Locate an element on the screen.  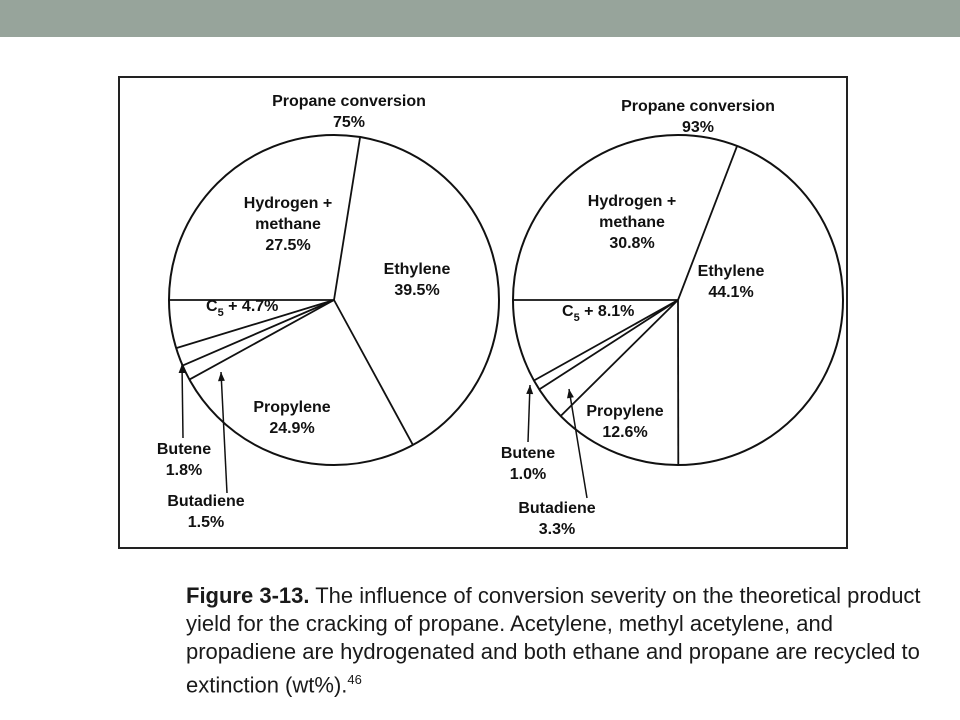
right-pie-butadiene-label: 3.3% is located at coordinates (557, 529).